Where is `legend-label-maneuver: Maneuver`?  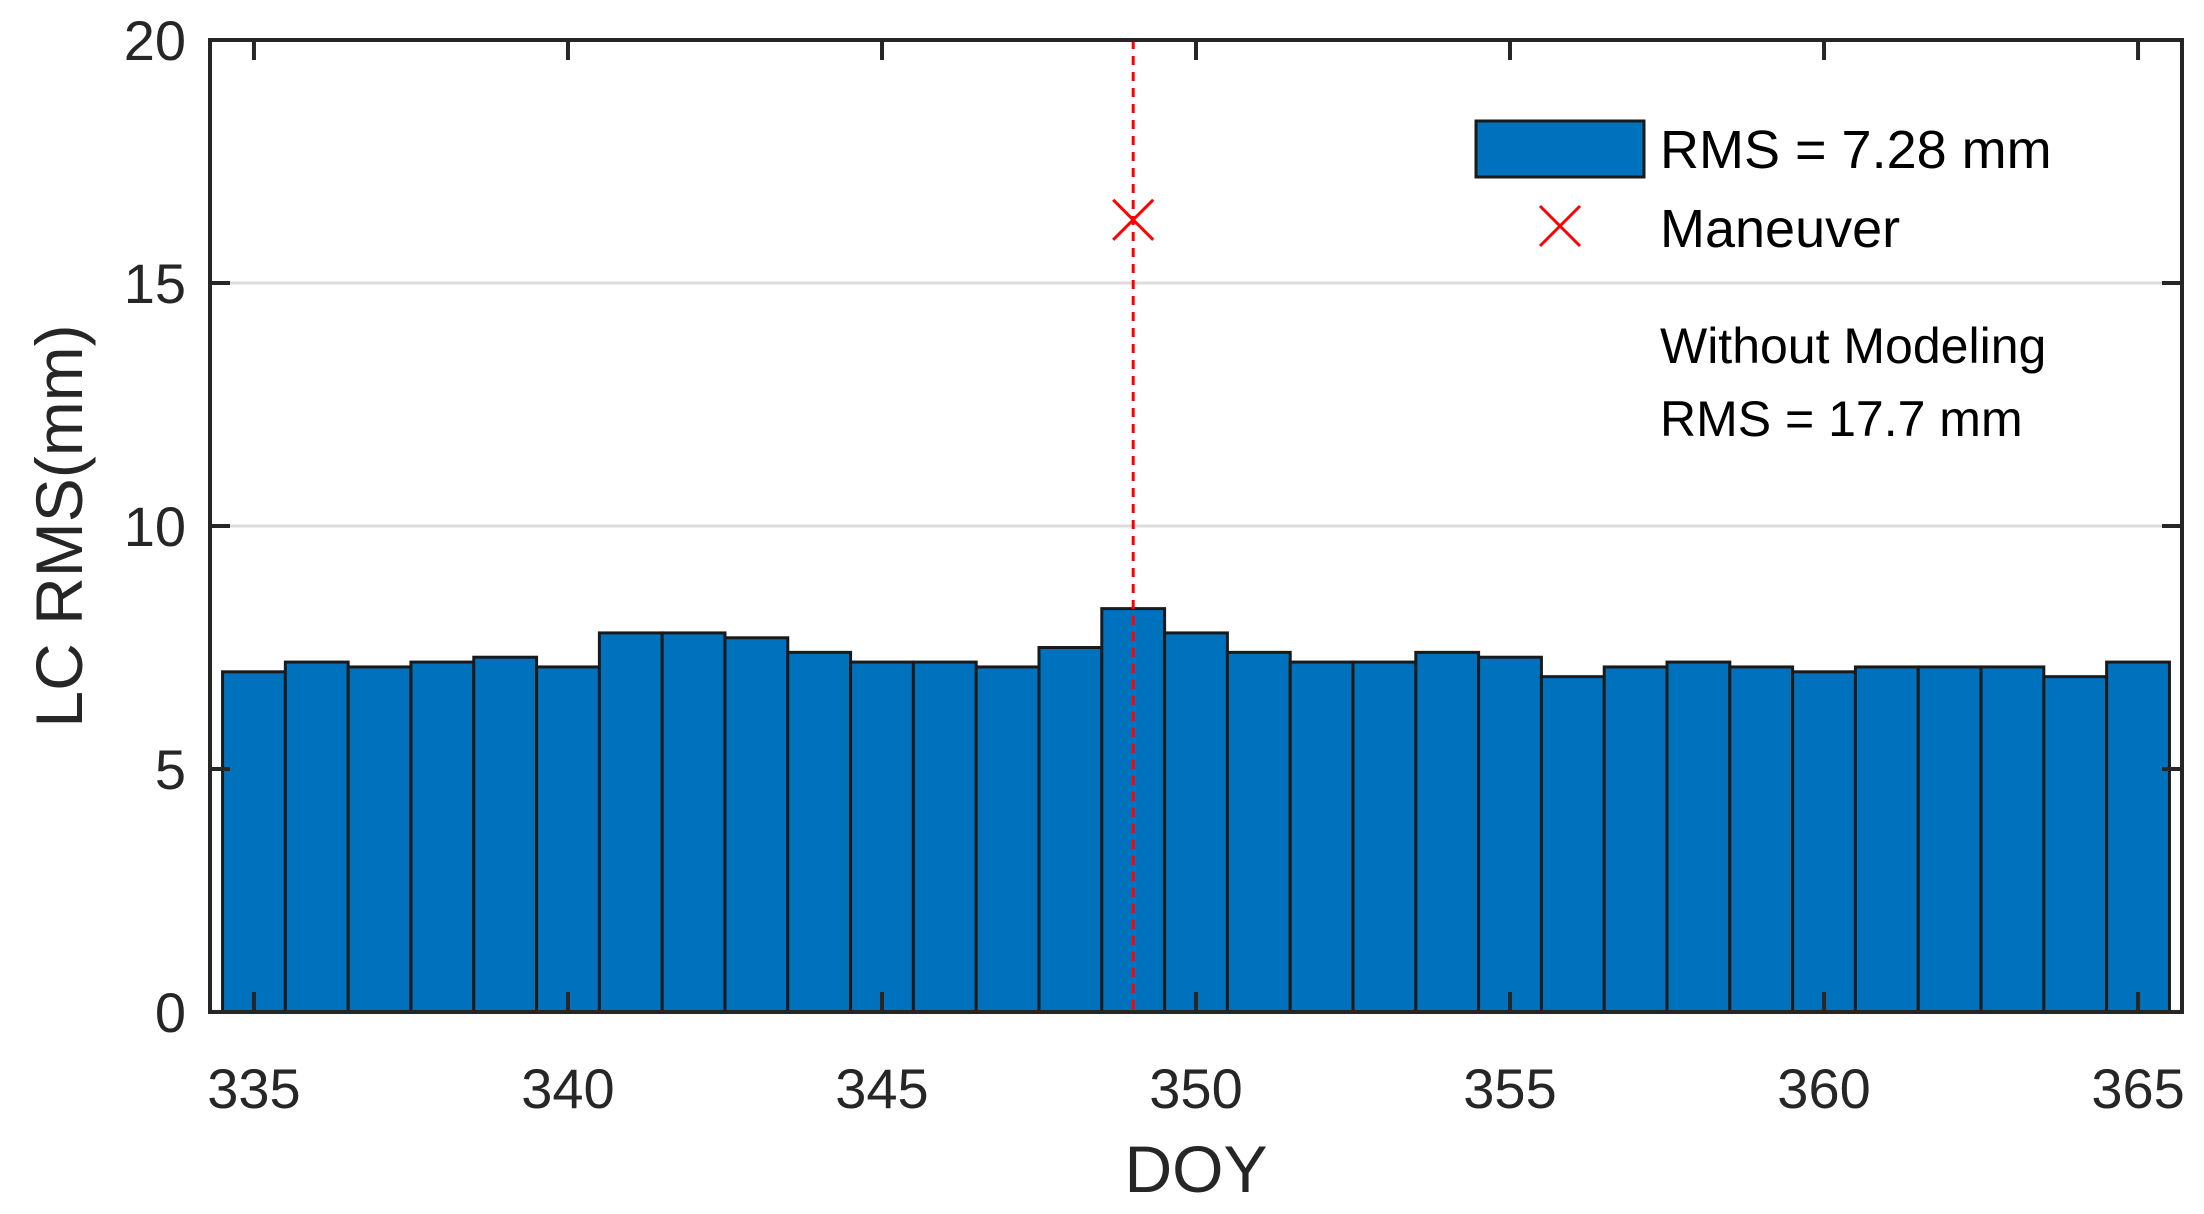
legend-label-maneuver: Maneuver is located at coordinates (1780, 229).